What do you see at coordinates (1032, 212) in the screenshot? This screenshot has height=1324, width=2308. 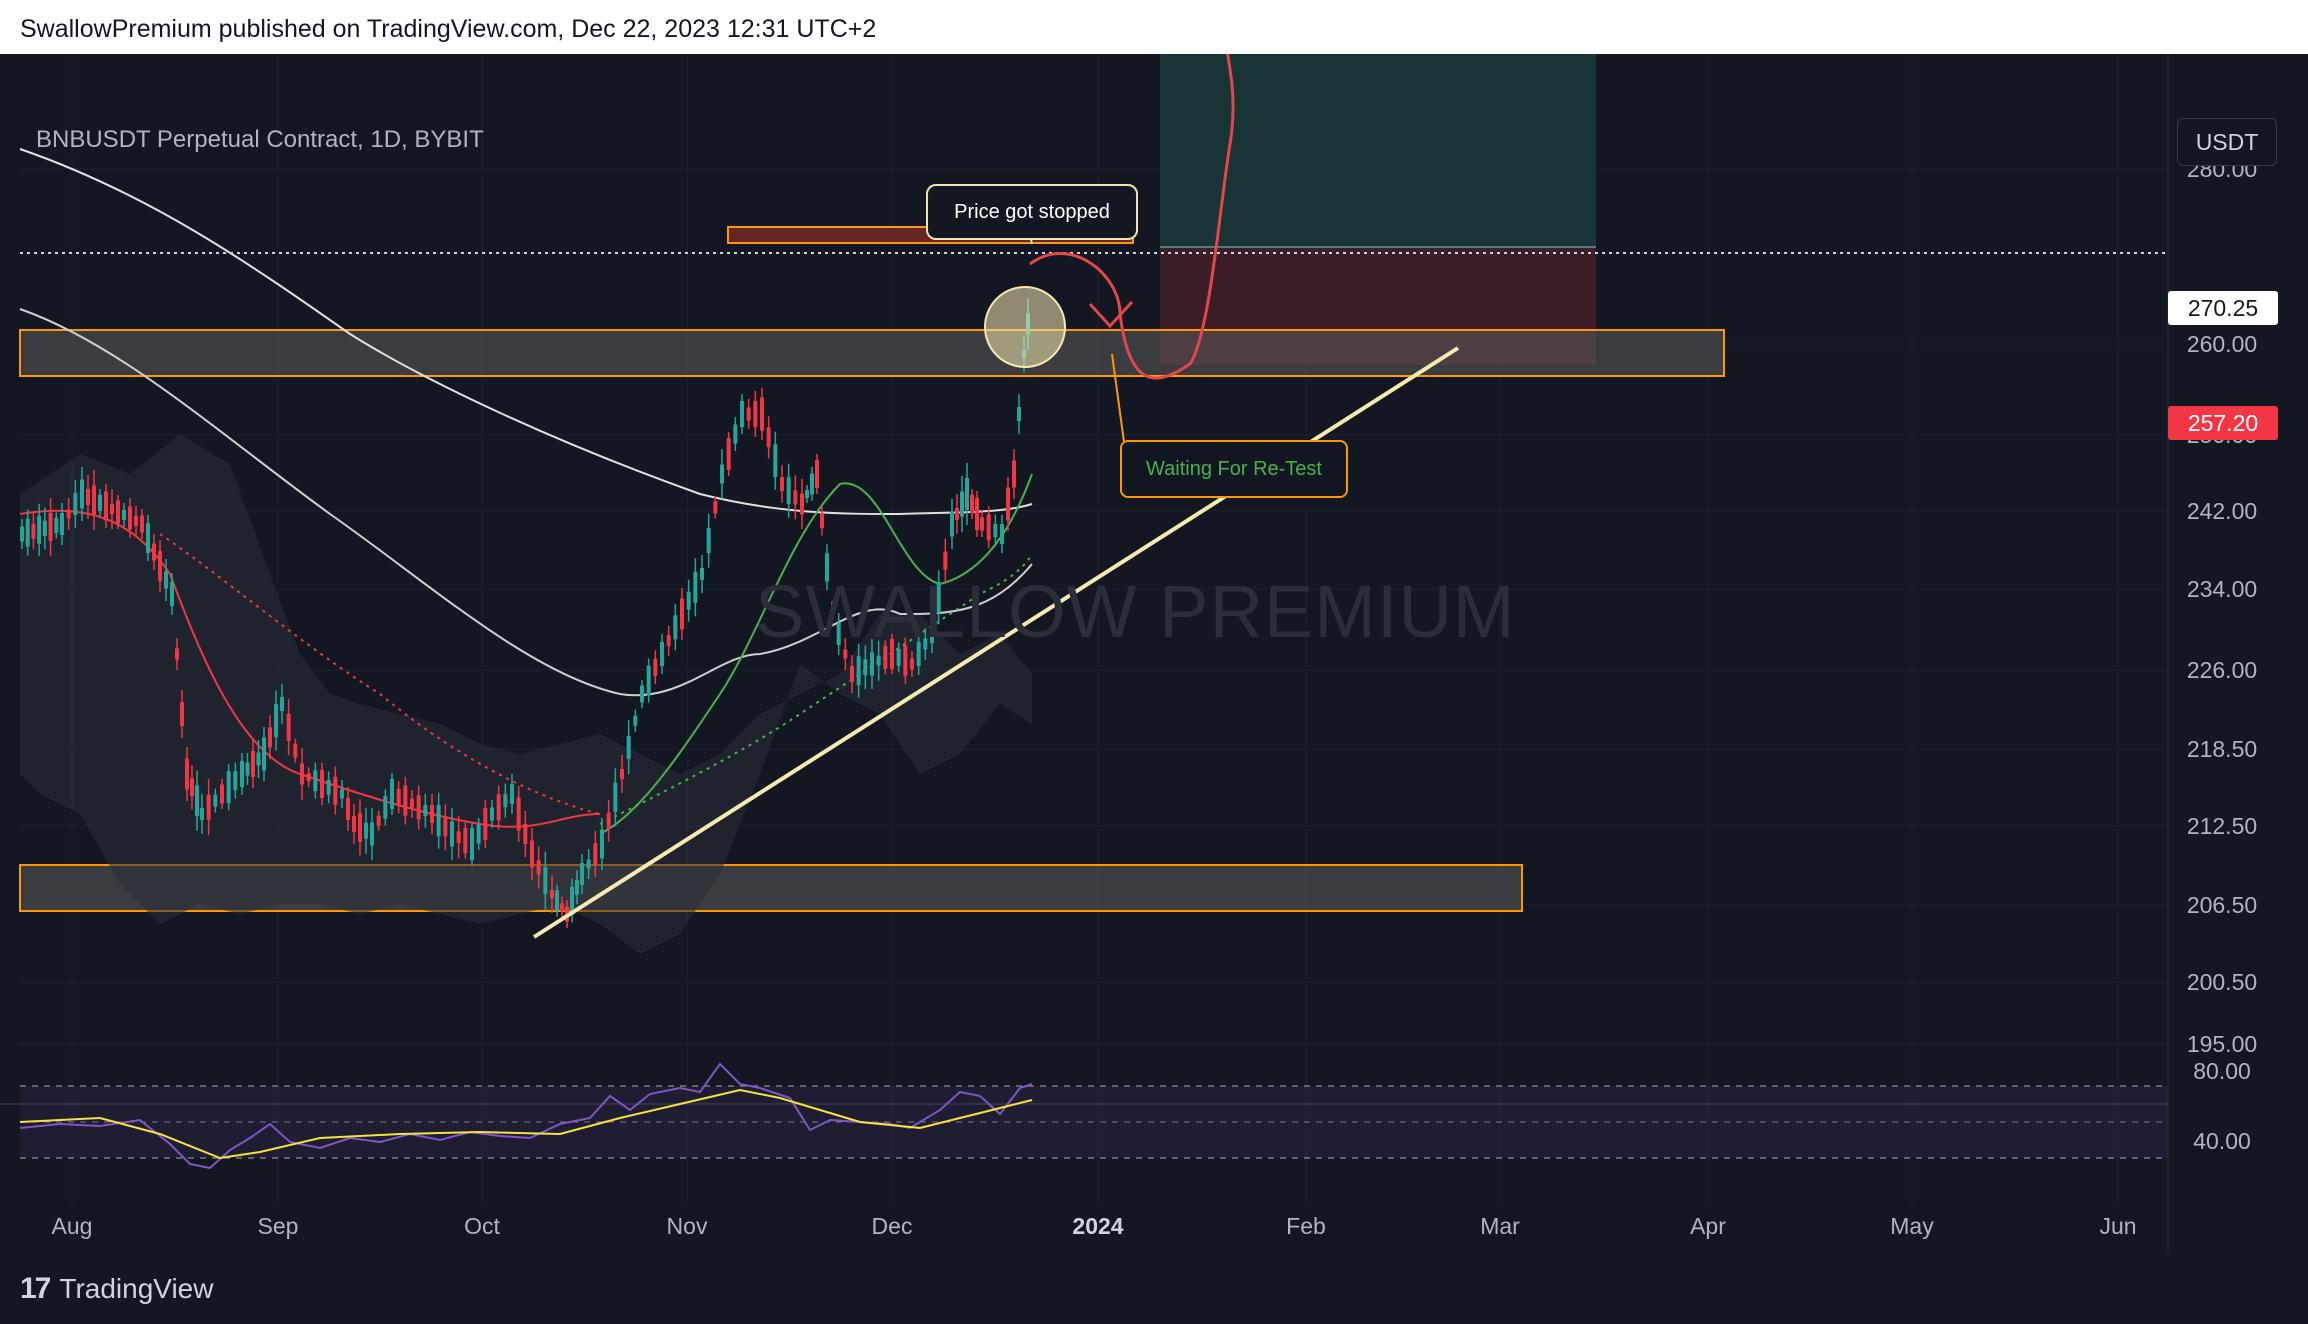 I see `callout-price-stopped: Price got stopped` at bounding box center [1032, 212].